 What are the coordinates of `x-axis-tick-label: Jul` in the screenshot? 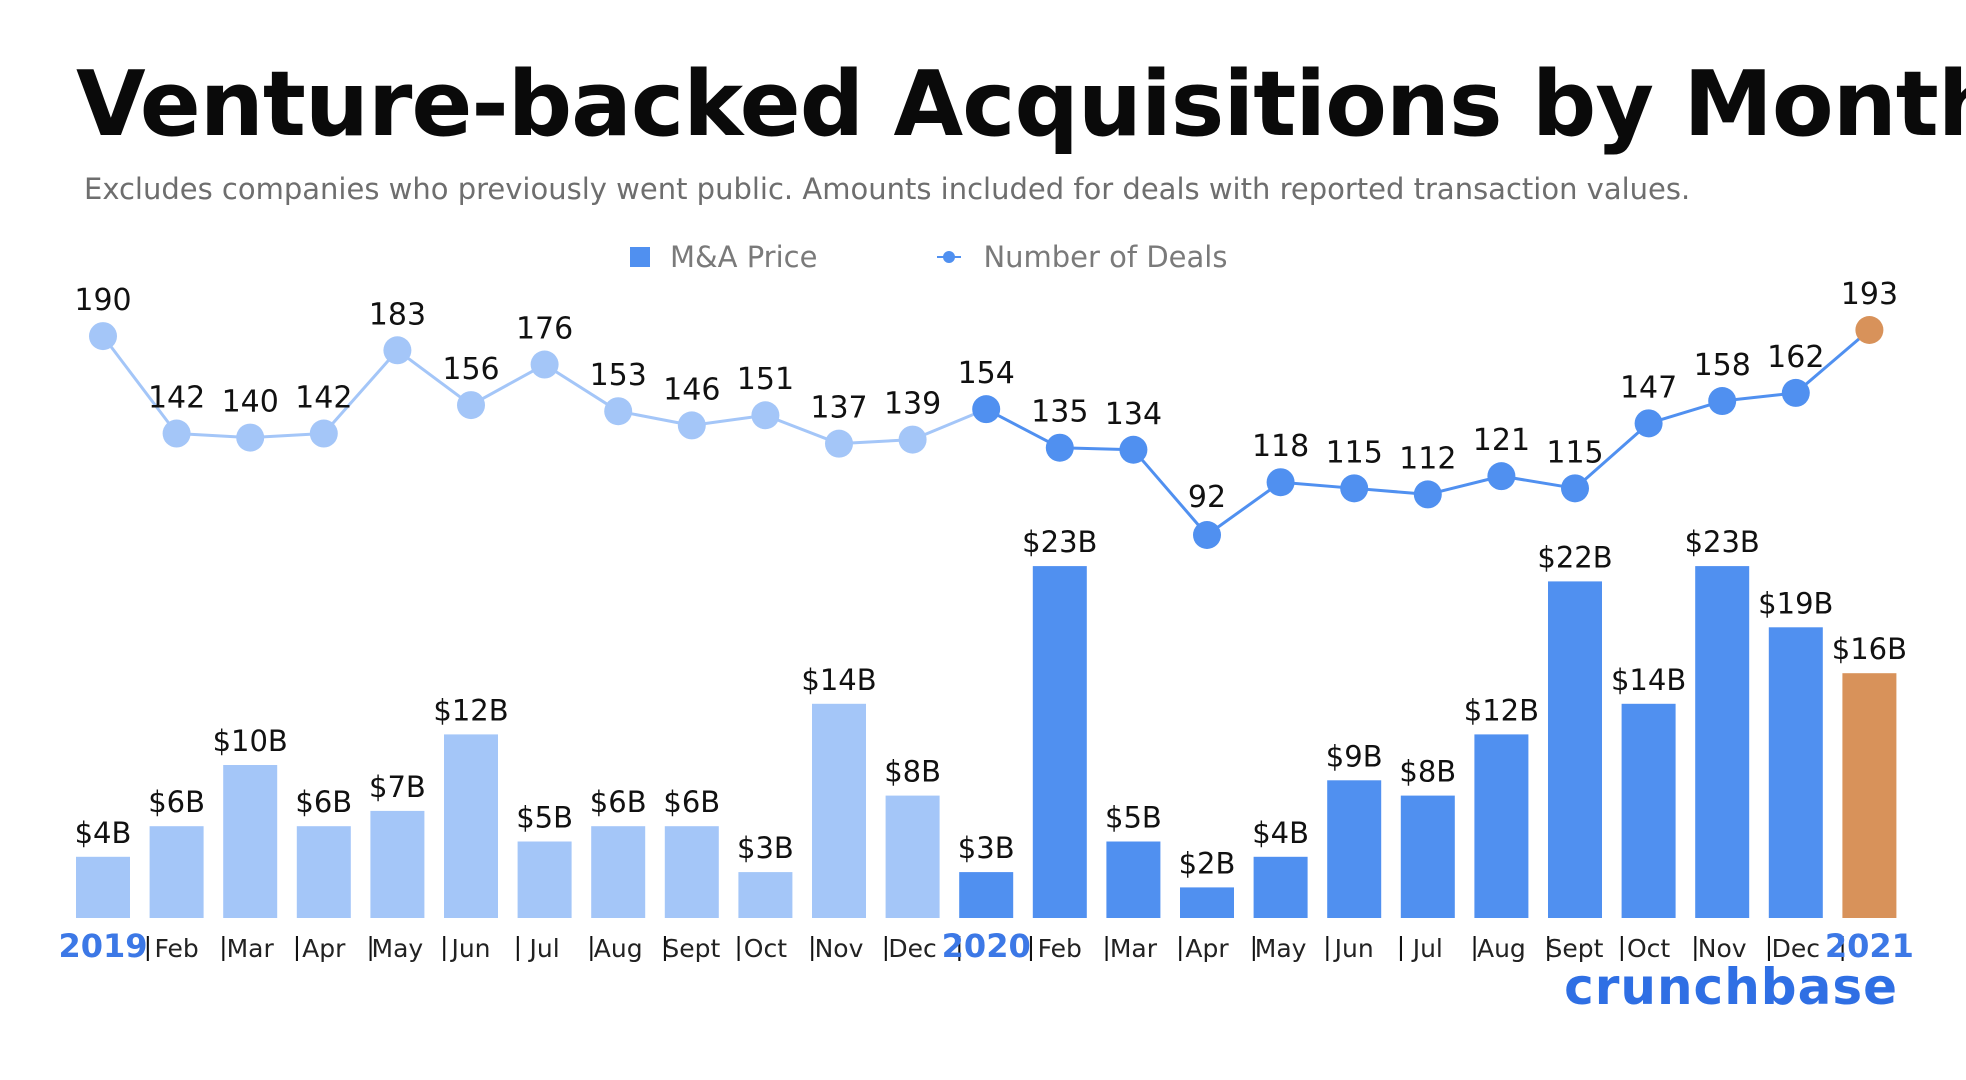 It's located at (1427, 948).